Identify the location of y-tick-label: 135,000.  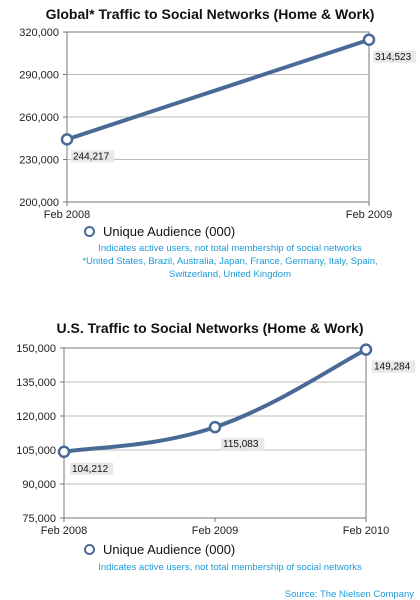
(36, 383).